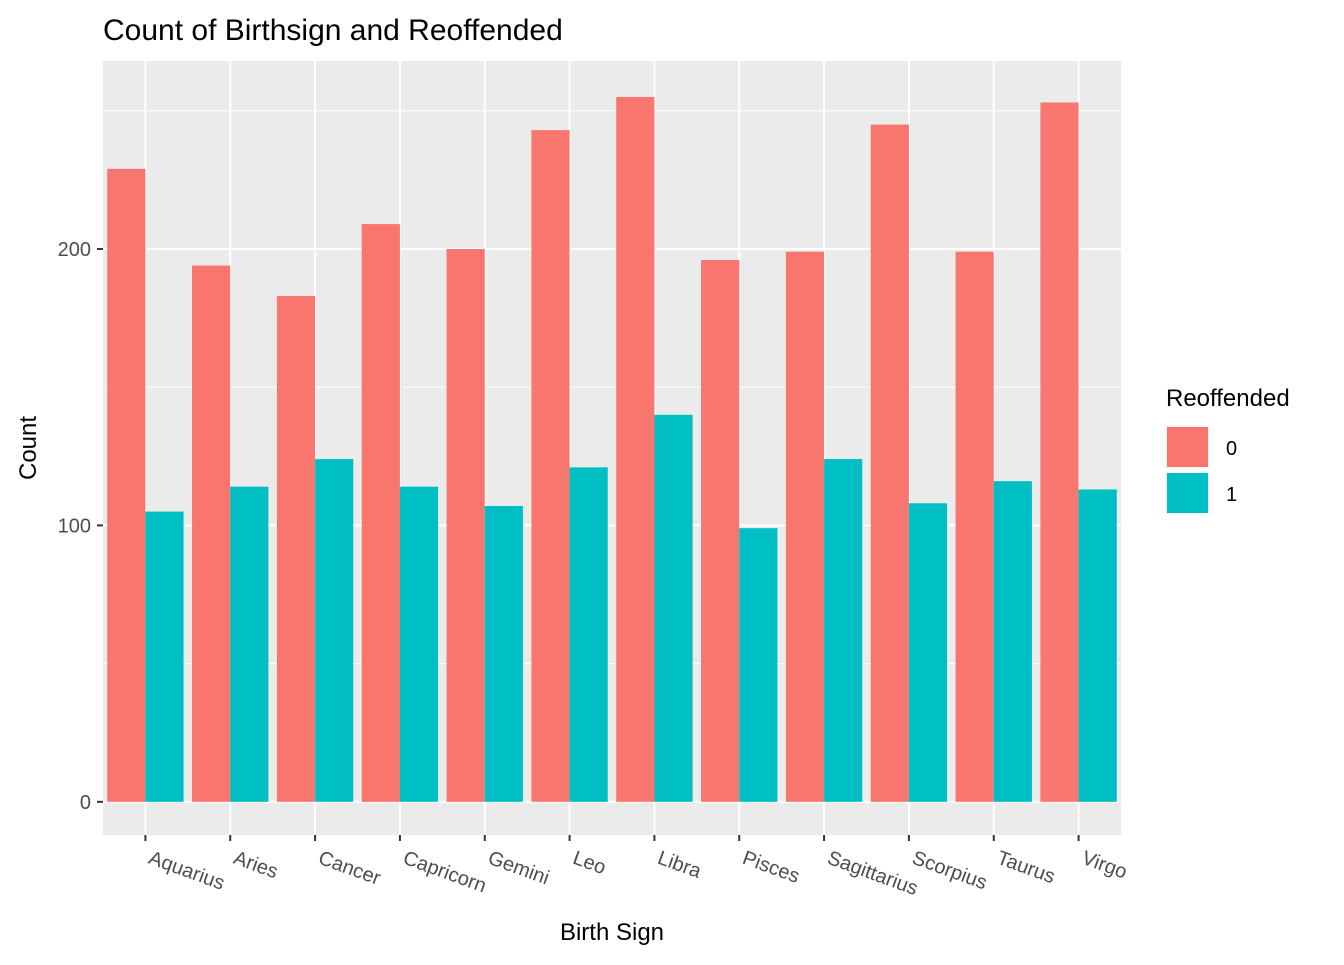 The height and width of the screenshot is (965, 1344). Describe the element at coordinates (85, 803) in the screenshot. I see `y-tick-label: 0` at that location.